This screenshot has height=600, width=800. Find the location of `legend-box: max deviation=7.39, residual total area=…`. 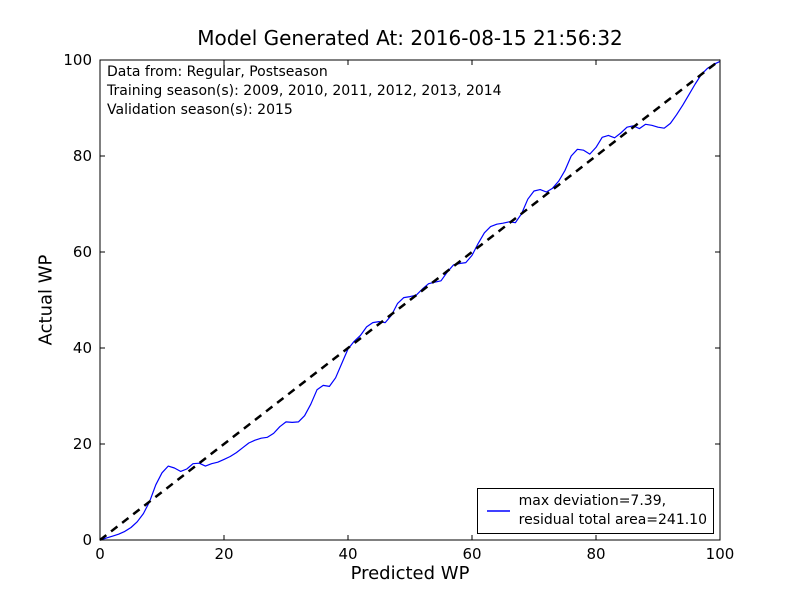

legend-box: max deviation=7.39, residual total area=… is located at coordinates (595, 511).